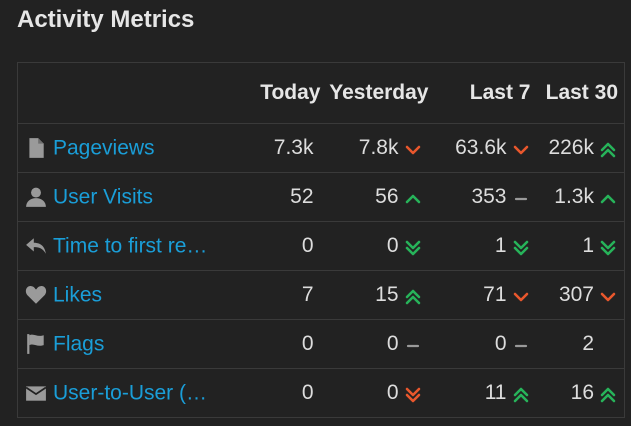 This screenshot has width=631, height=426. What do you see at coordinates (134, 93) in the screenshot?
I see `header-label-col` at bounding box center [134, 93].